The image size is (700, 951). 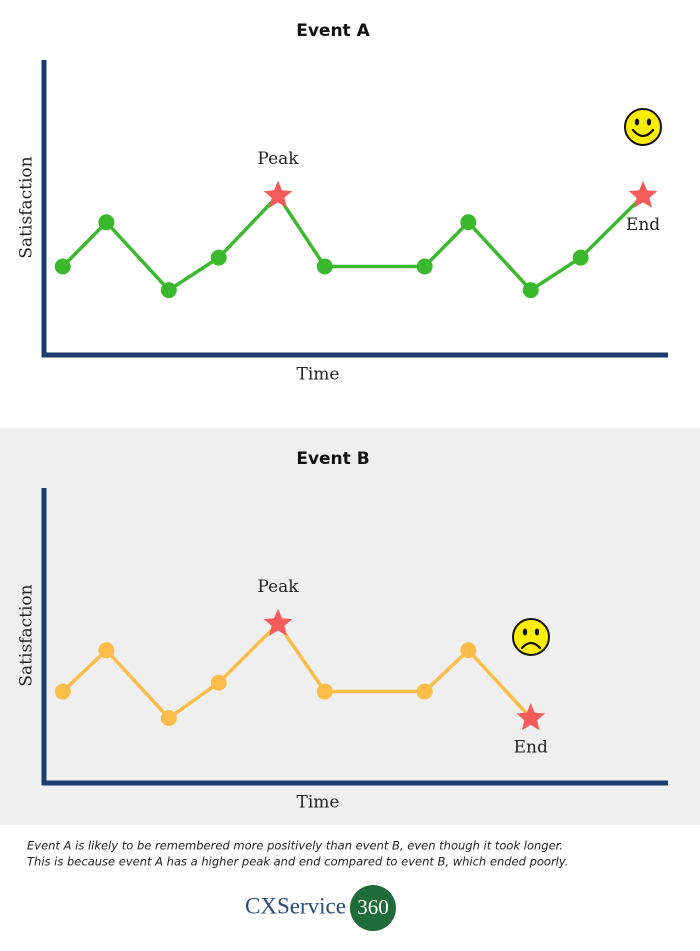 What do you see at coordinates (353, 242) in the screenshot?
I see `line` at bounding box center [353, 242].